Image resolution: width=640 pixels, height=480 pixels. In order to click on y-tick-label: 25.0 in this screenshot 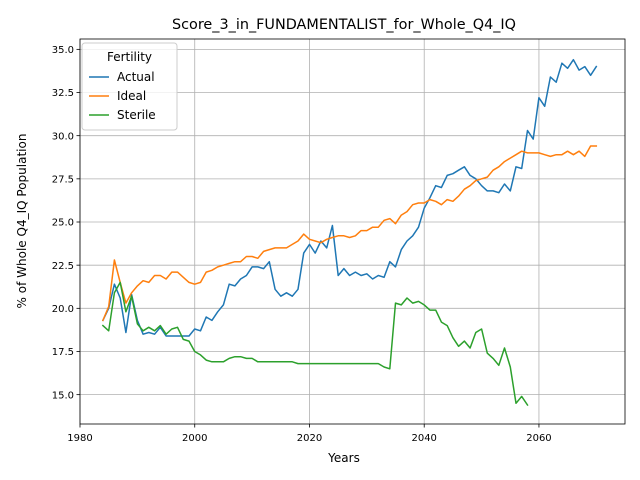, I will do `click(63, 223)`.